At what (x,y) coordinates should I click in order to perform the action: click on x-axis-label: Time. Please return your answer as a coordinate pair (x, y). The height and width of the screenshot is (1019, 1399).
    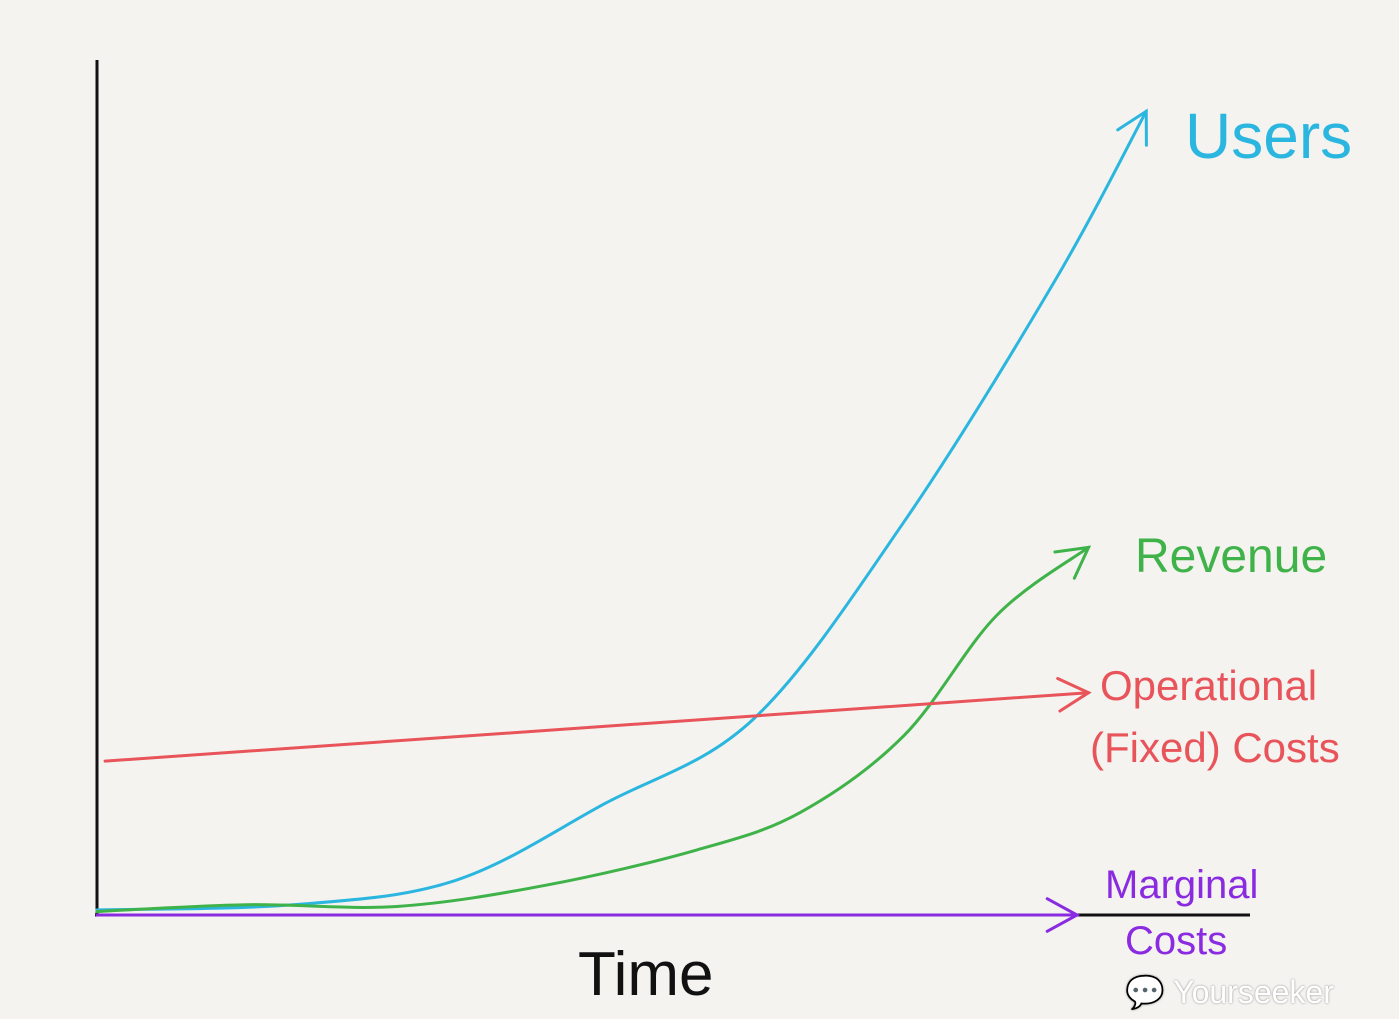
    Looking at the image, I should click on (645, 974).